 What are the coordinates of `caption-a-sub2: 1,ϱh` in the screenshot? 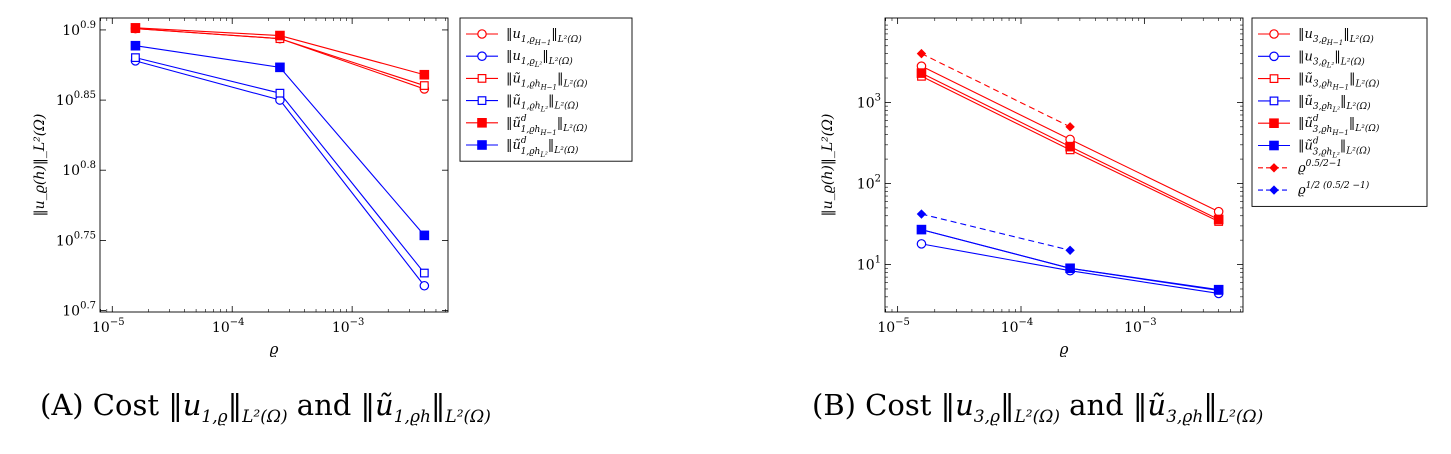 It's located at (412, 416).